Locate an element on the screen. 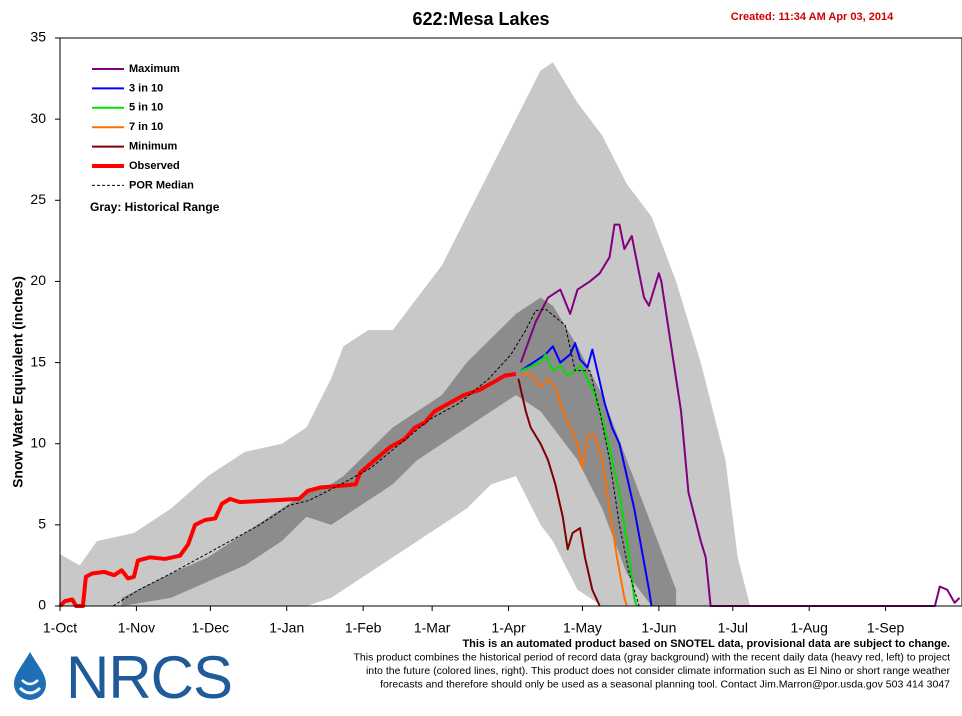 This screenshot has height=716, width=962. range-note: Gray: Historical Range is located at coordinates (155, 207).